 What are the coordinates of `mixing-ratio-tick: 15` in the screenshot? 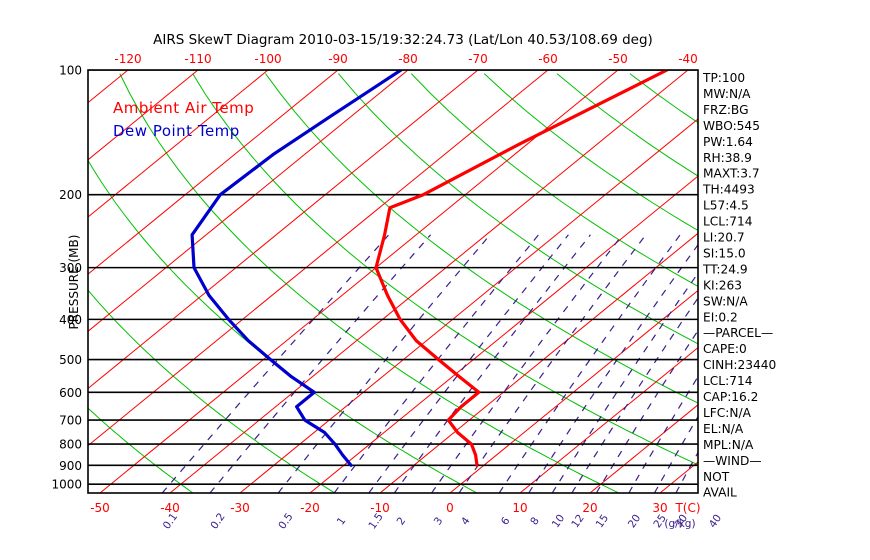 It's located at (603, 521).